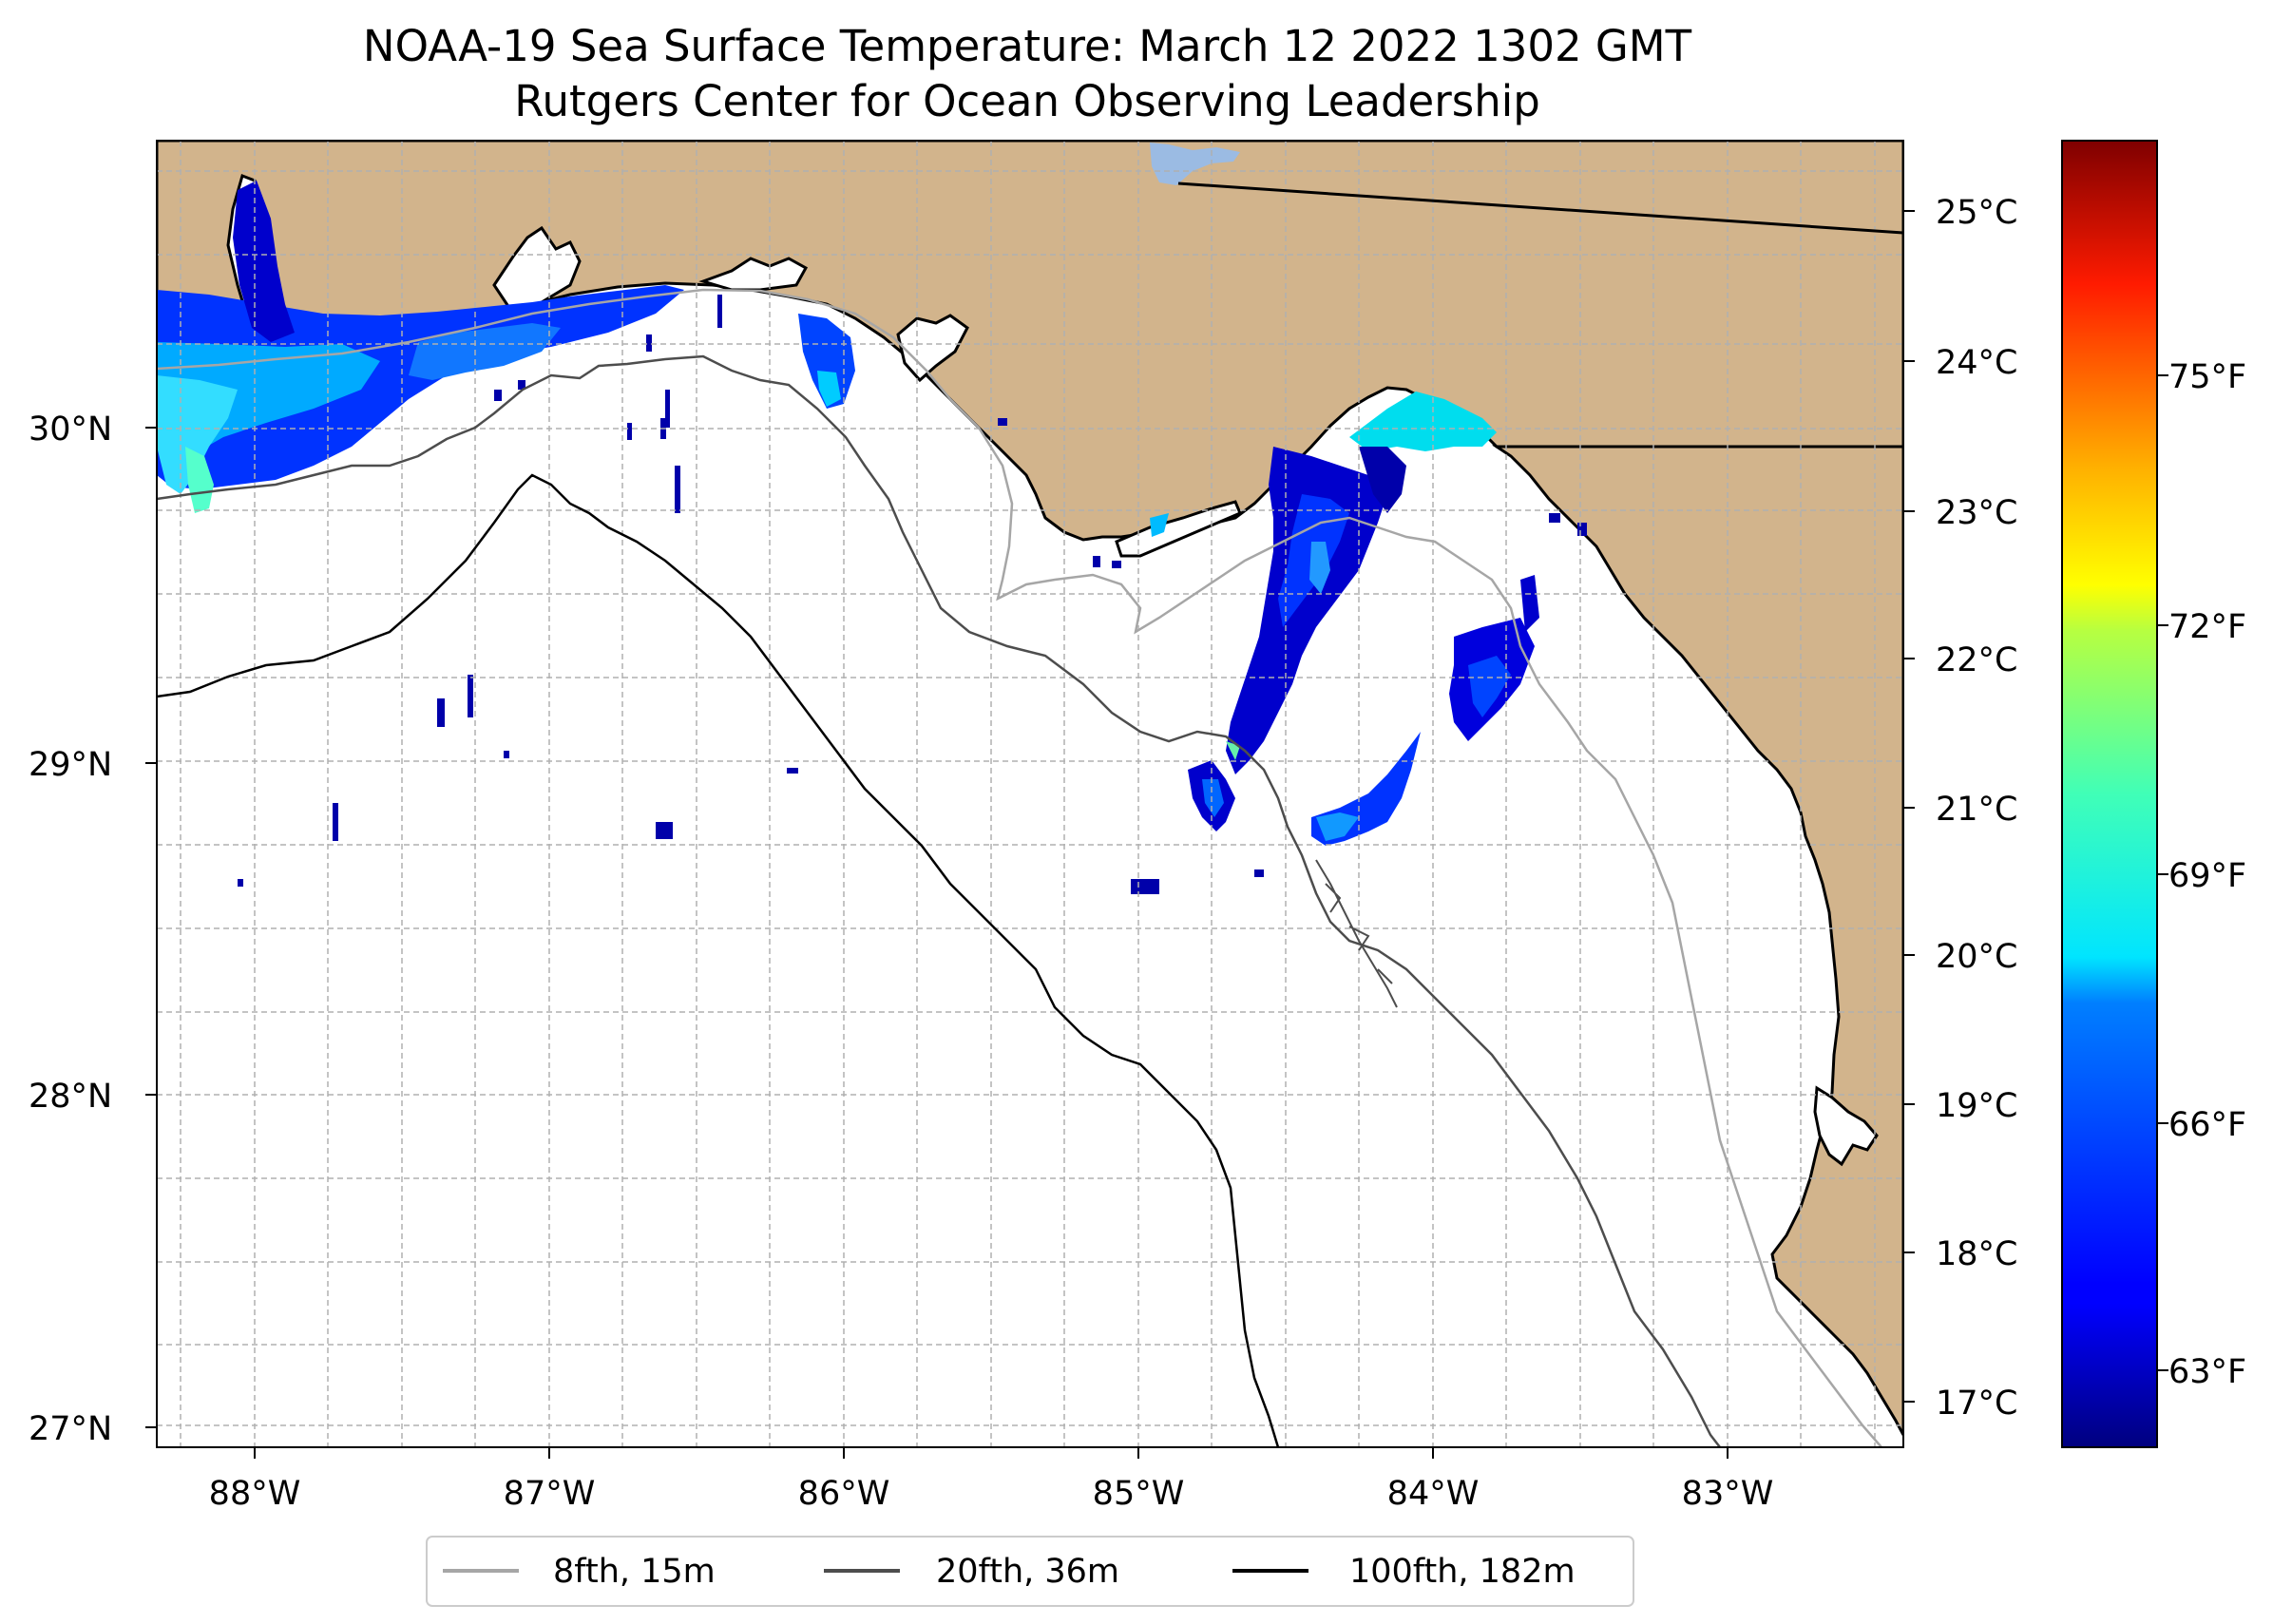 Image resolution: width=2292 pixels, height=1624 pixels. I want to click on lon-label: 86°W, so click(844, 1494).